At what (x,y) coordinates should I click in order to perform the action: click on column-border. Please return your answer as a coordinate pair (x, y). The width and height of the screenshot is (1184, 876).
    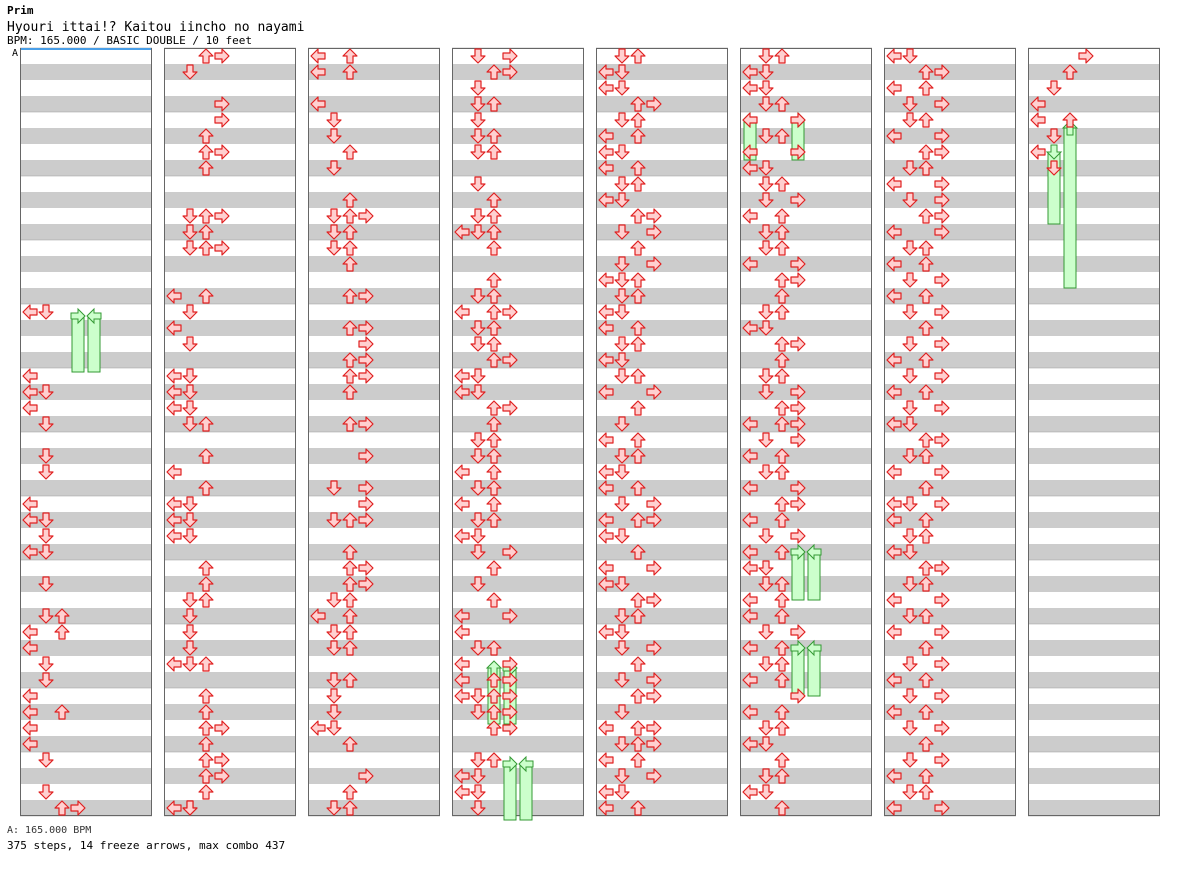
    Looking at the image, I should click on (374, 432).